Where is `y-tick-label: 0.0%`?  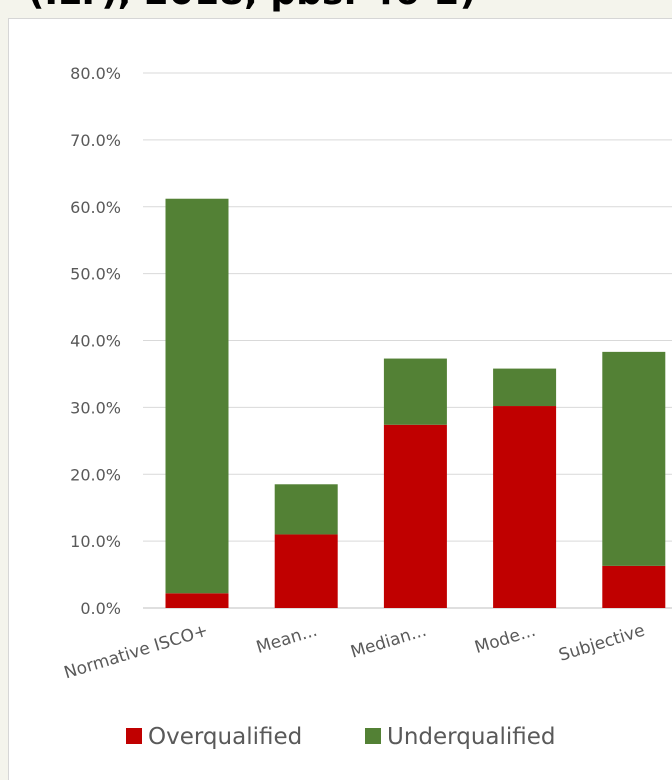 y-tick-label: 0.0% is located at coordinates (100, 608).